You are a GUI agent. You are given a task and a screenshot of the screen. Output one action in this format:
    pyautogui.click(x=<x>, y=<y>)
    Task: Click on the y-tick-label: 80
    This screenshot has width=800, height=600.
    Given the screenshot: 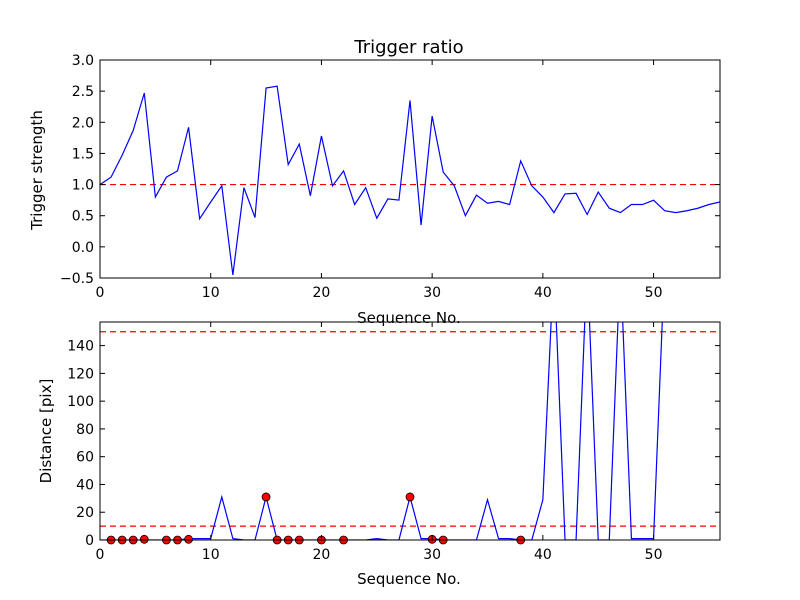 What is the action you would take?
    pyautogui.click(x=85, y=430)
    